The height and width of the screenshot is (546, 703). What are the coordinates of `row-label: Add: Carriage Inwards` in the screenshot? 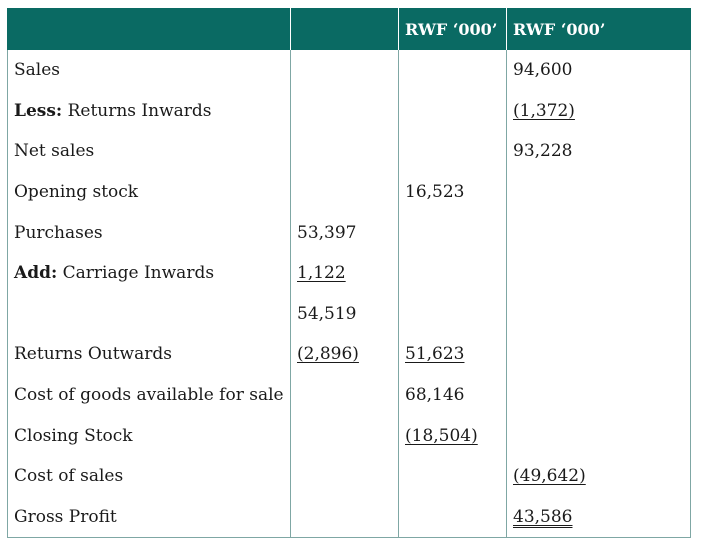 It's located at (149, 273).